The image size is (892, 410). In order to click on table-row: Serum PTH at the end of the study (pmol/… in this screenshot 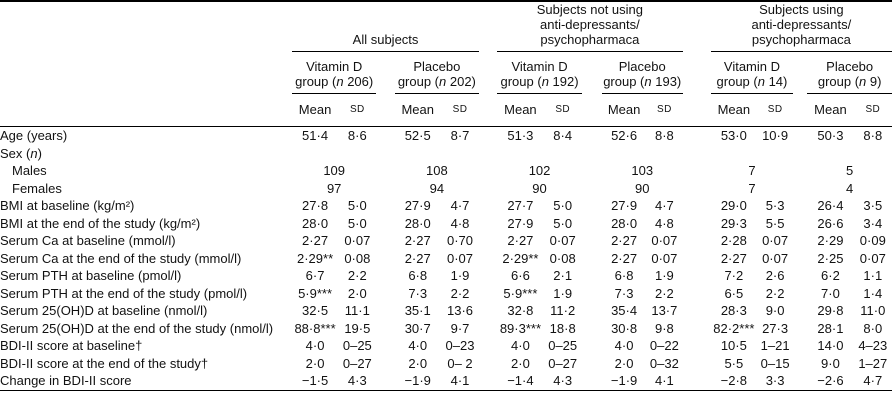, I will do `click(446, 294)`.